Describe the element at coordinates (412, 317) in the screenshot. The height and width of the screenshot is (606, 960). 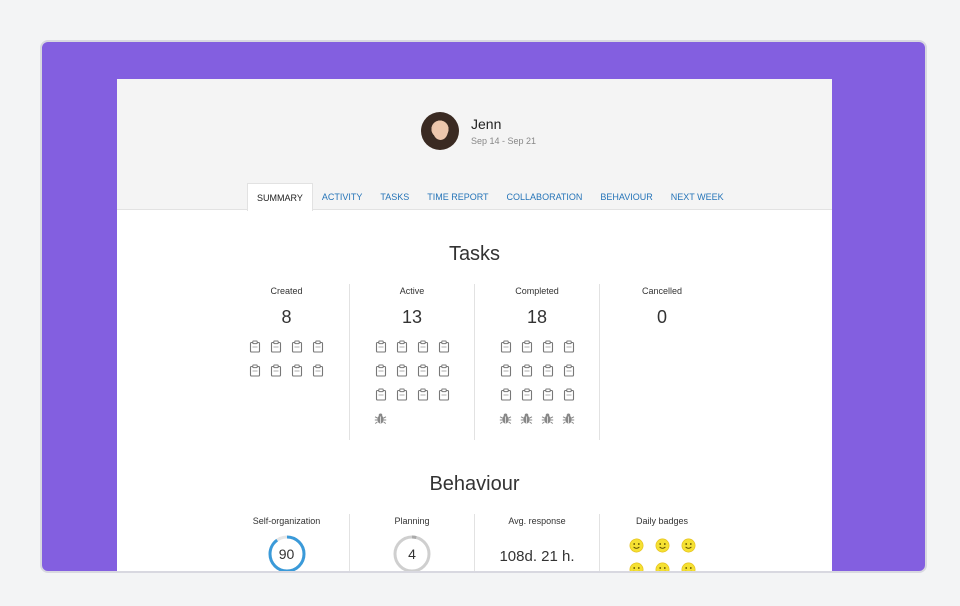
I see `column-count: 13` at that location.